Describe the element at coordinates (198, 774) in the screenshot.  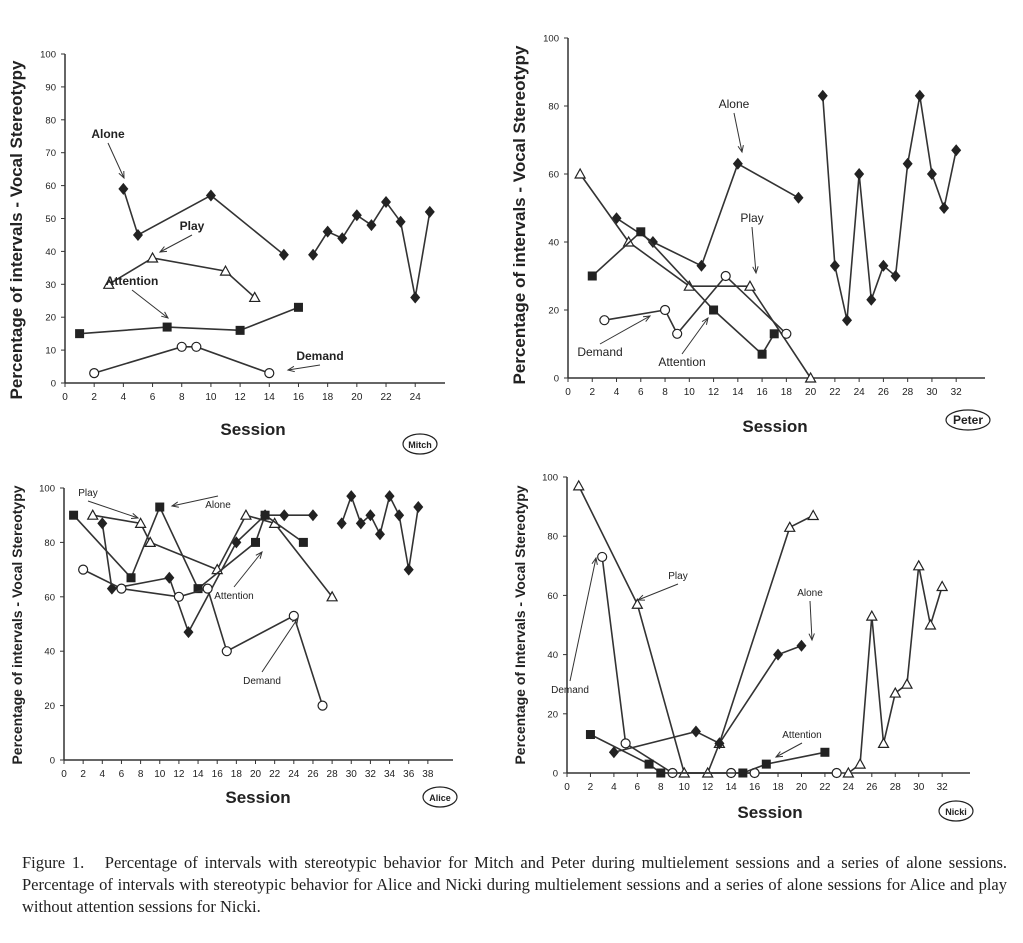
I see `x-tick-label: 14` at that location.